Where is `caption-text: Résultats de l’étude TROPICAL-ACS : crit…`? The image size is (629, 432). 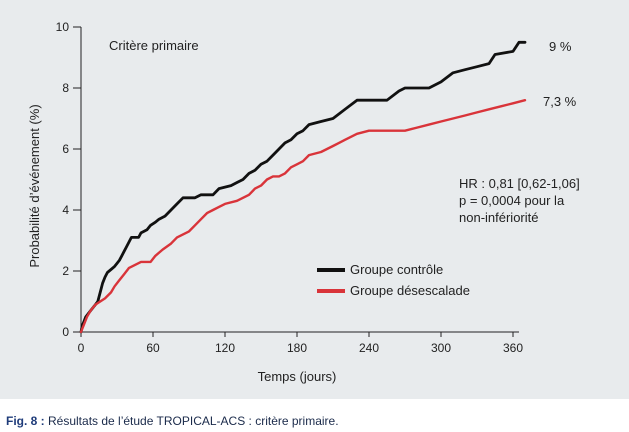 caption-text: Résultats de l’étude TROPICAL-ACS : crit… is located at coordinates (191, 421).